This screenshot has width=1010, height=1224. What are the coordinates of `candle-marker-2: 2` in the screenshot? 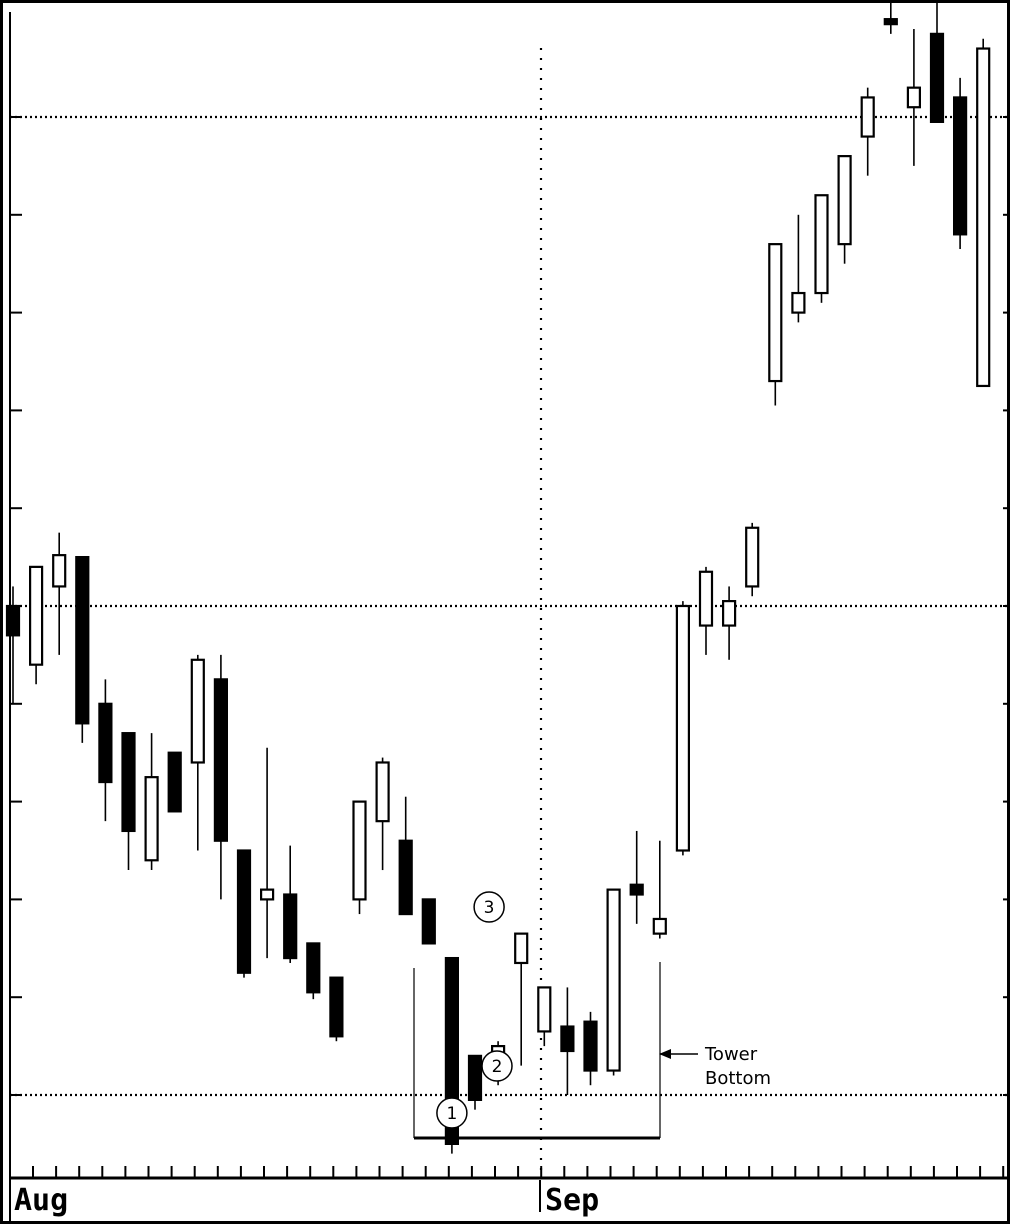 It's located at (497, 1066).